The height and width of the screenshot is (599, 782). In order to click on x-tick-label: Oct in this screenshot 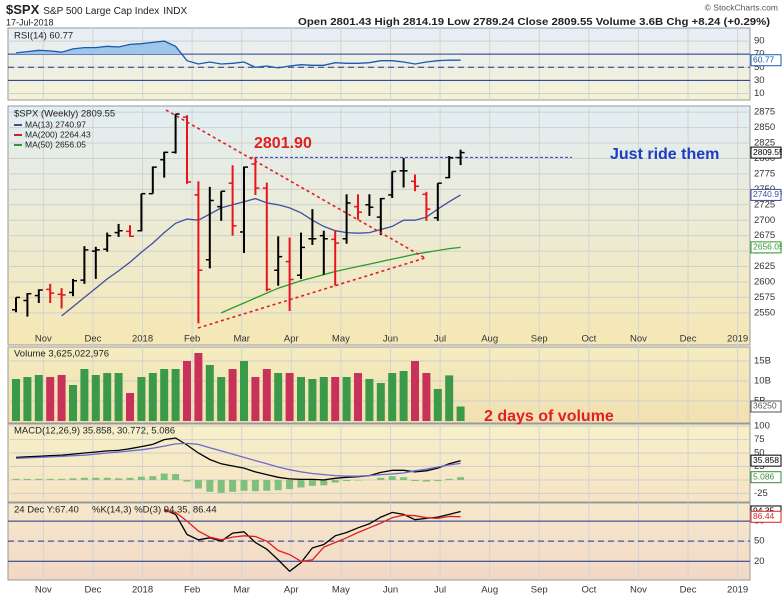, I will do `click(588, 590)`.